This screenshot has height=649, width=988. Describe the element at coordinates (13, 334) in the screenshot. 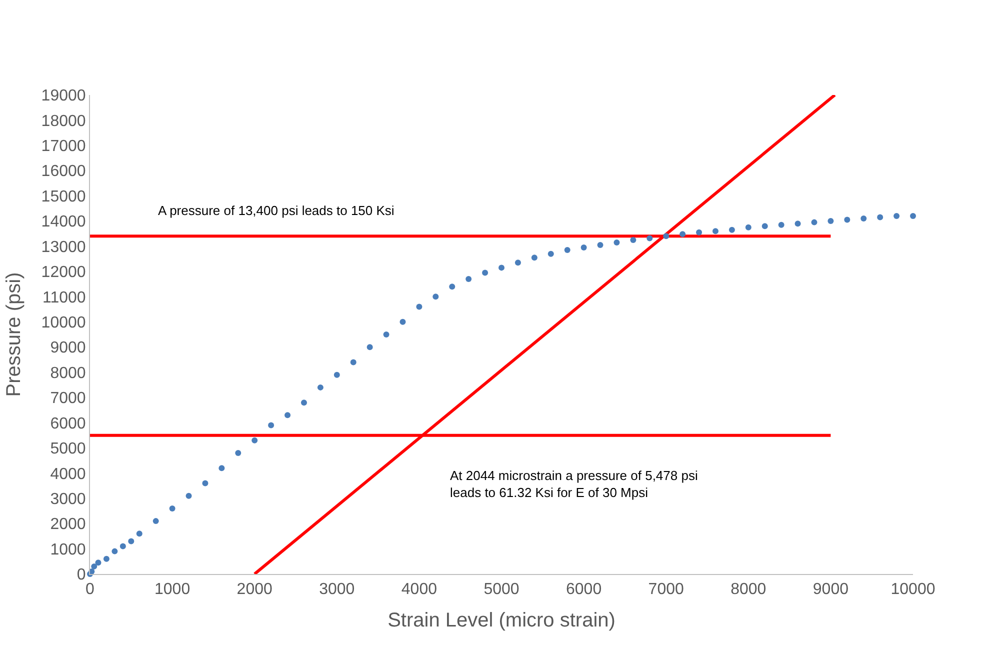

I see `y-axis-title: Pressure (psi)` at that location.